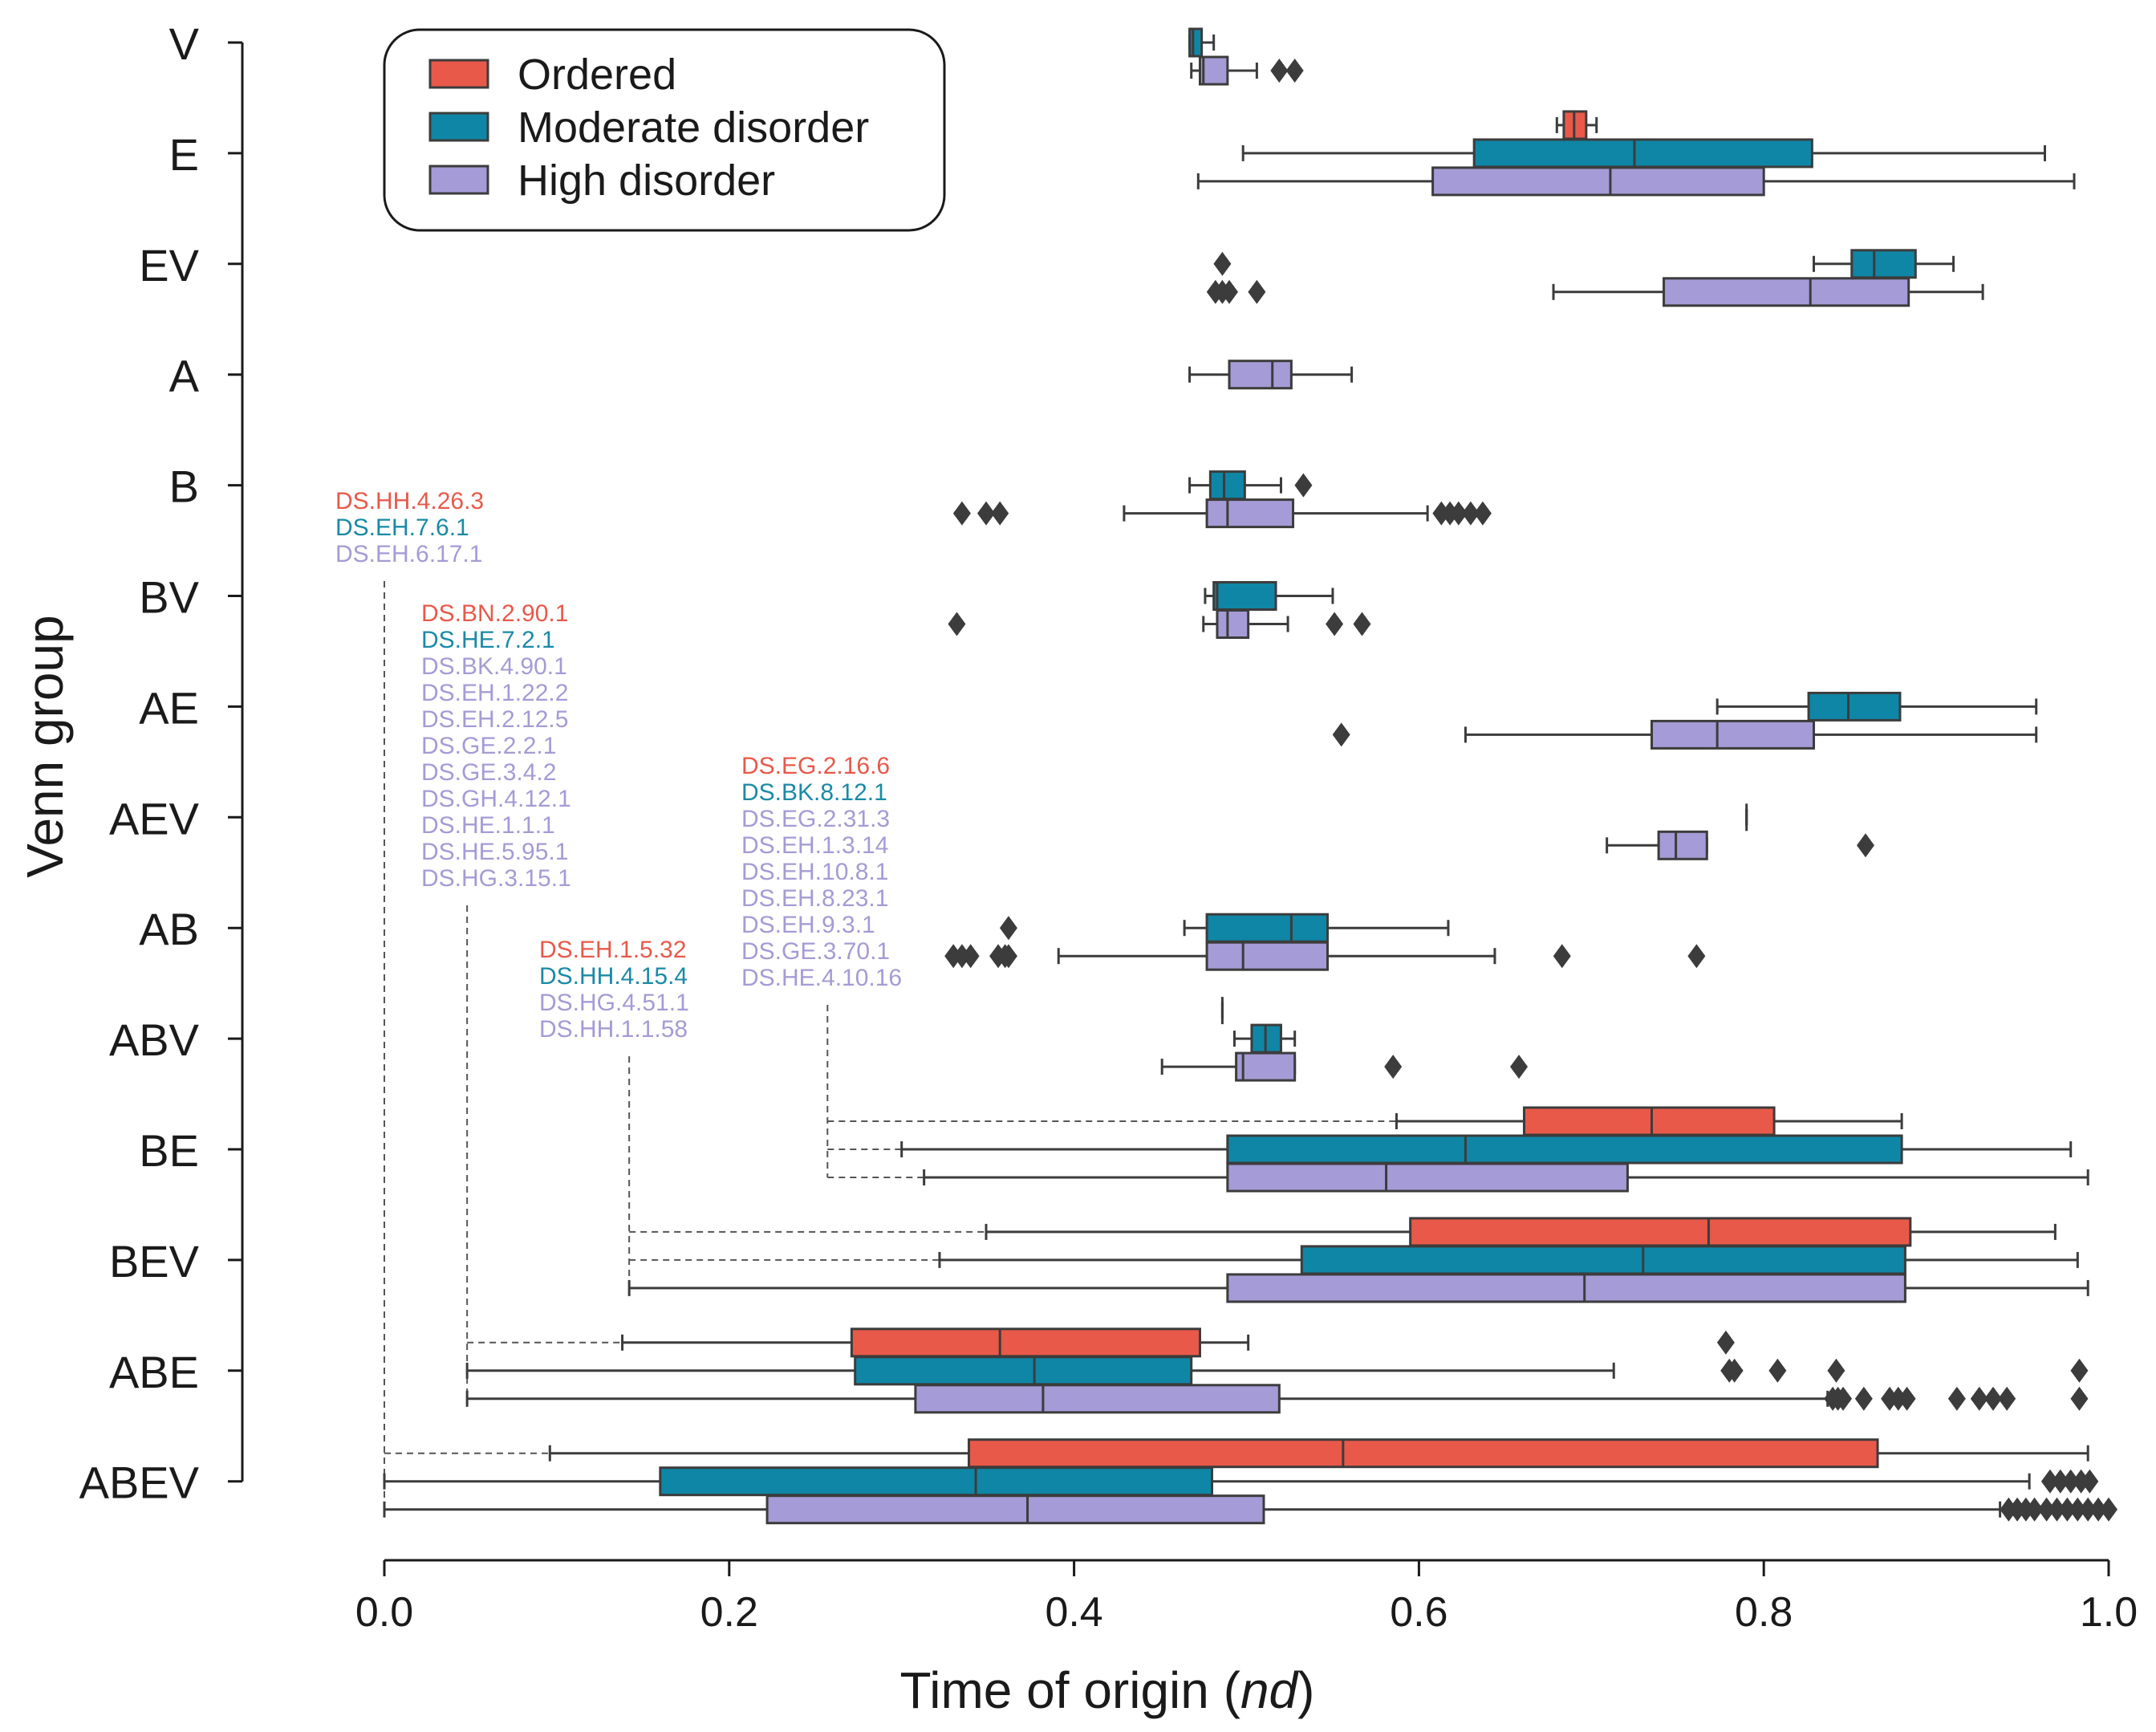 This screenshot has width=2156, height=1732. Describe the element at coordinates (402, 527) in the screenshot. I see `annotation-label: DS.EH.7.6.1` at that location.